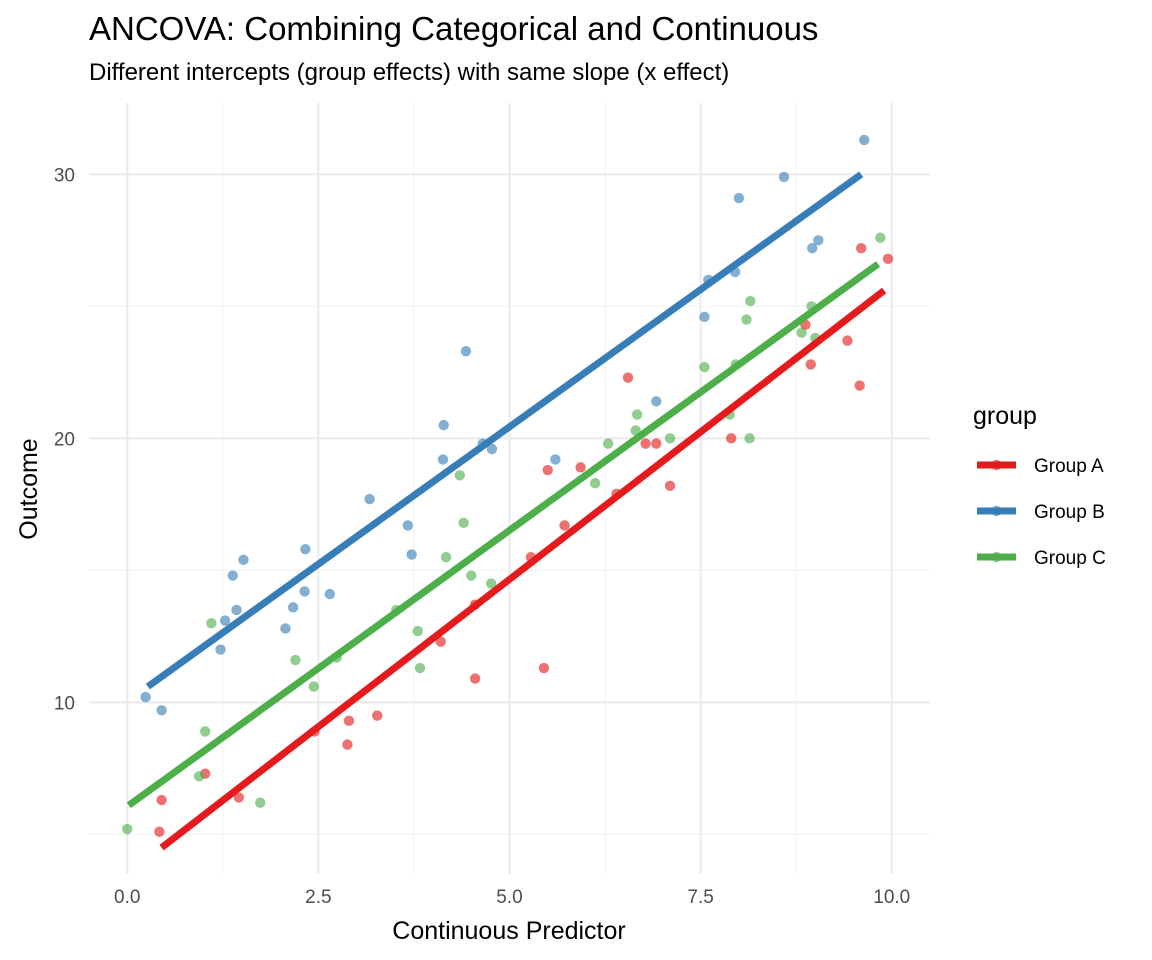 The width and height of the screenshot is (1152, 960). What do you see at coordinates (29, 488) in the screenshot?
I see `y-axis-title: Outcome` at bounding box center [29, 488].